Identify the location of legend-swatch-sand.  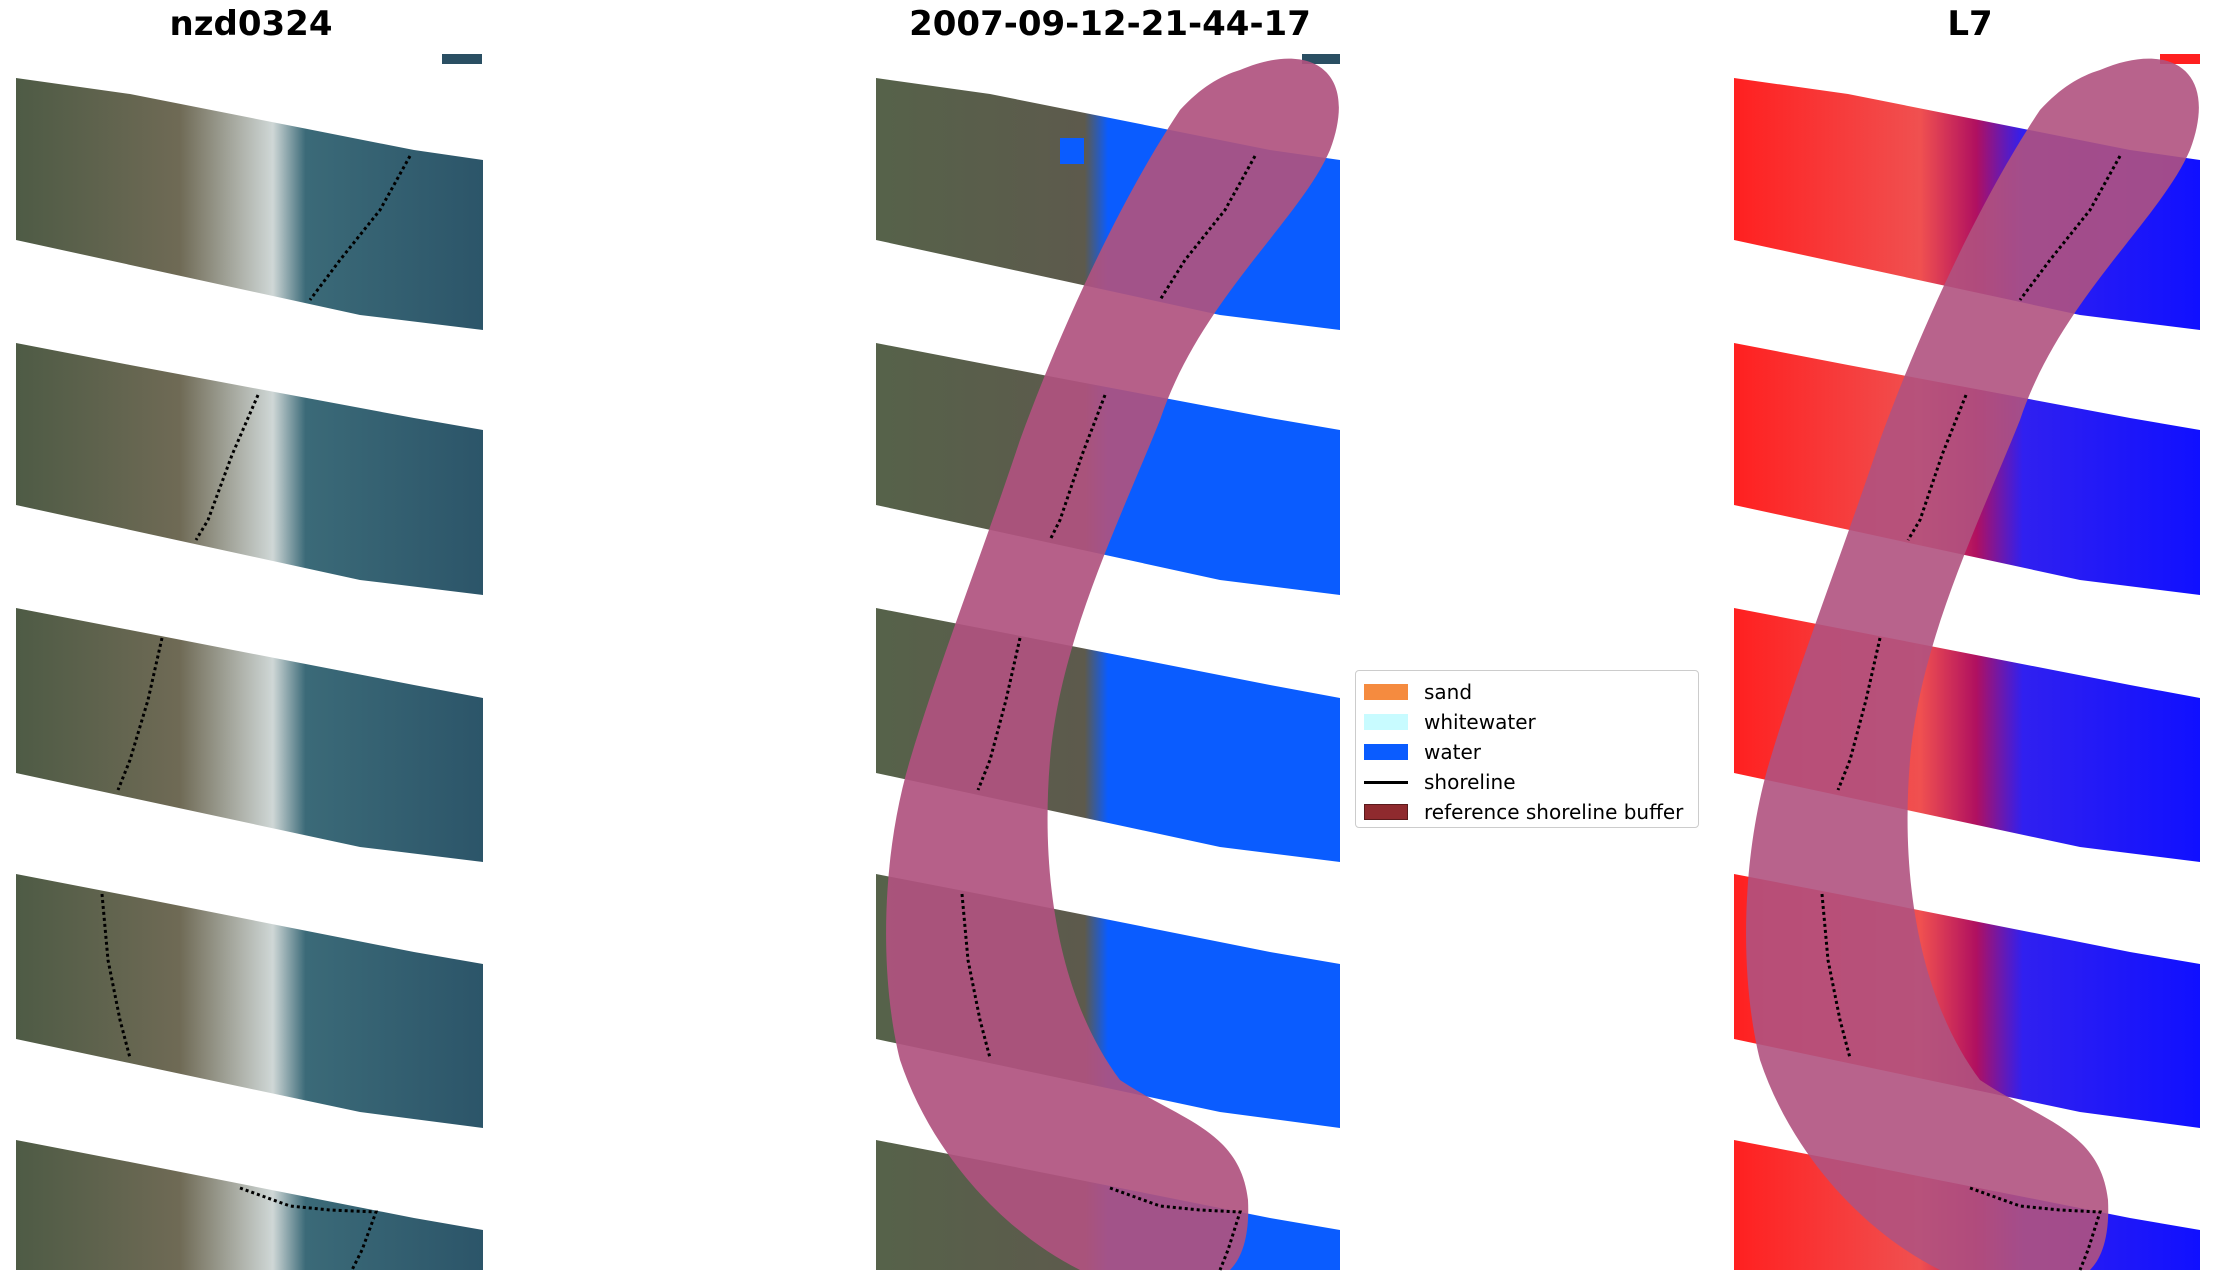
(1386, 692).